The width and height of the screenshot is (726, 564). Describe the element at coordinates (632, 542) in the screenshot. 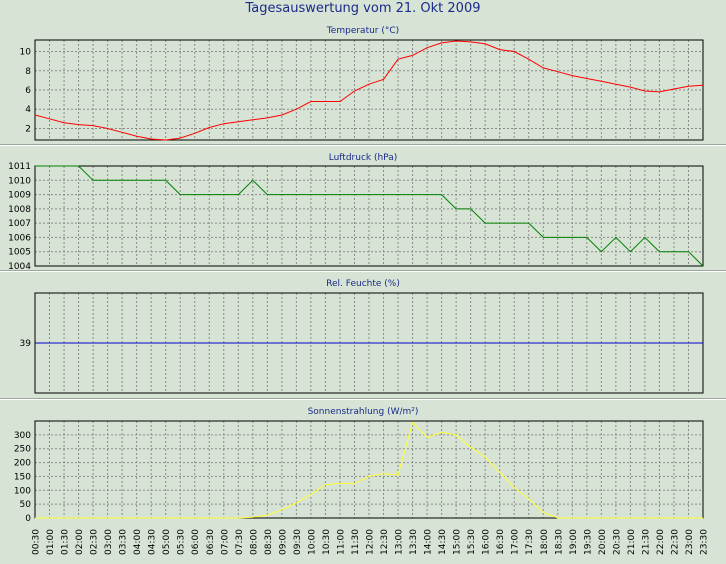

I see `x-tick-label: 21:00` at that location.